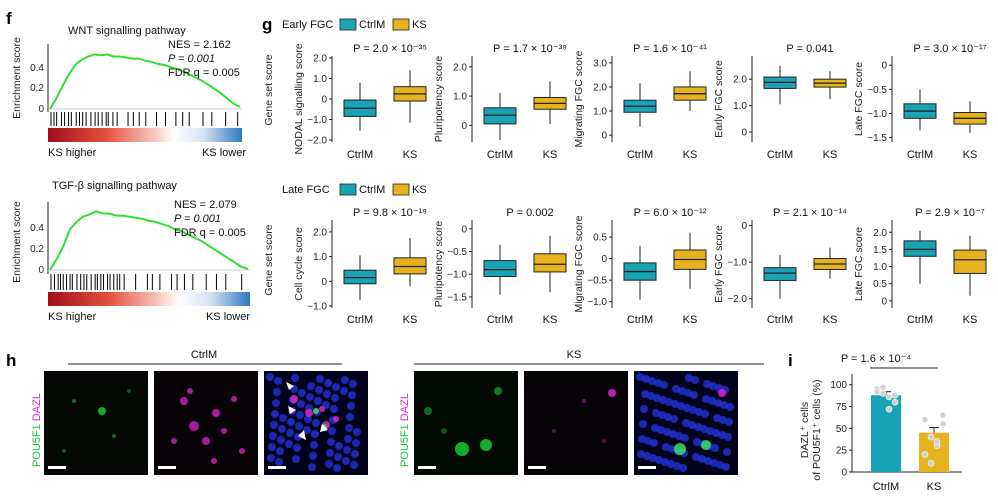 This screenshot has height=498, width=998. Describe the element at coordinates (72, 153) in the screenshot. I see `gsea-left-label: KS higher` at that location.